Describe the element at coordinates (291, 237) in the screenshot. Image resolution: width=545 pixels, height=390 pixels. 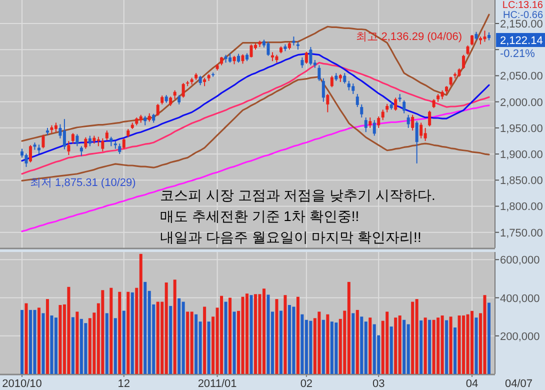
I see `annotation: 내일과 다음주 월요일이 마지막 확인자리!!` at that location.